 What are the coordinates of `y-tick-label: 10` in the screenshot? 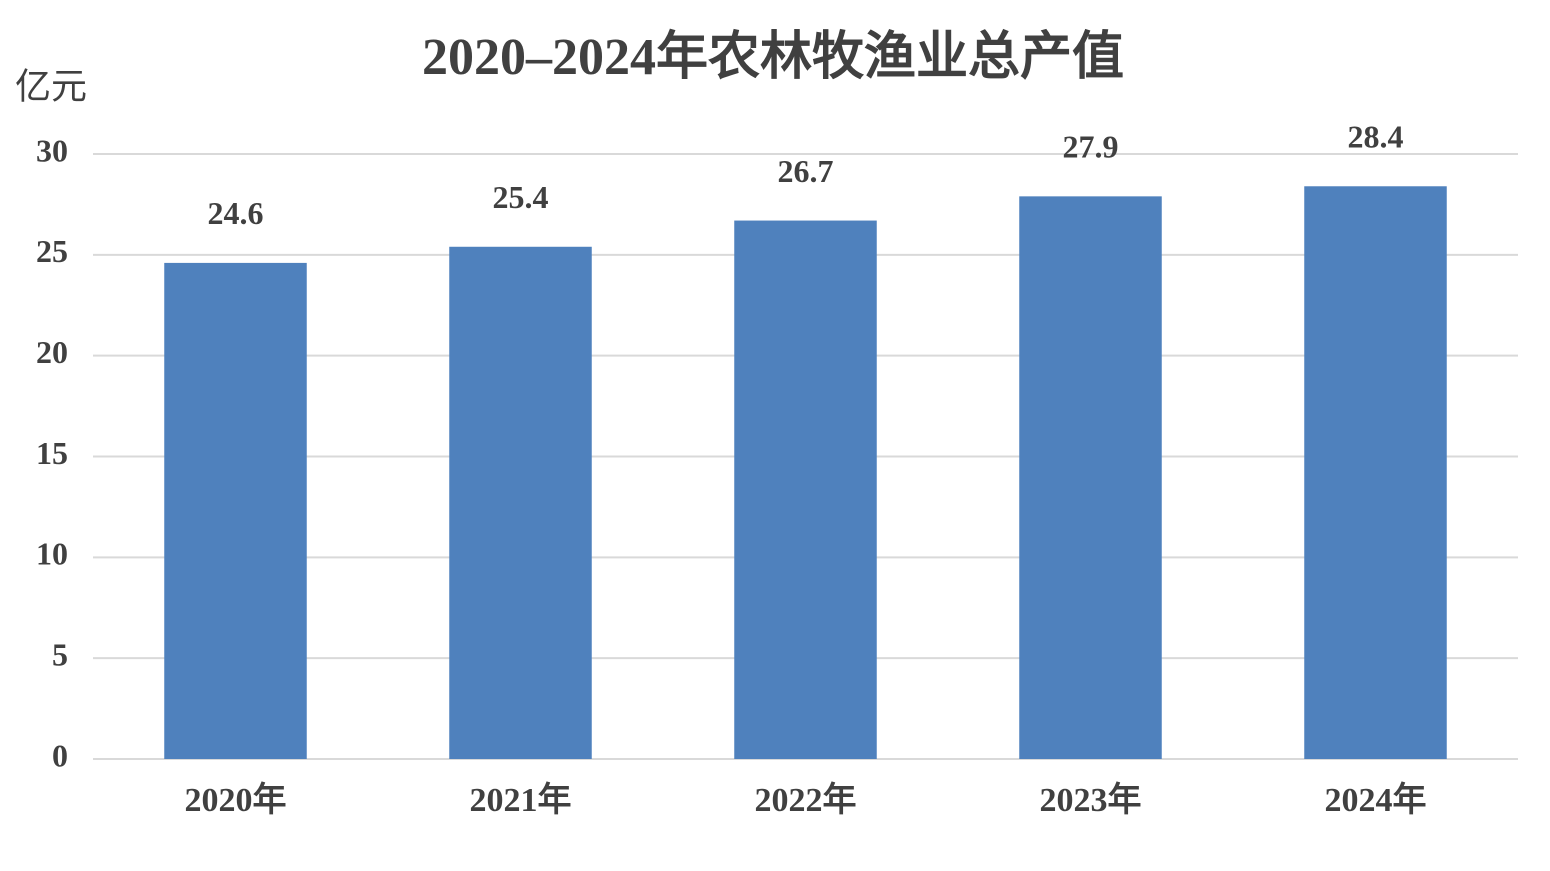 It's located at (52, 554).